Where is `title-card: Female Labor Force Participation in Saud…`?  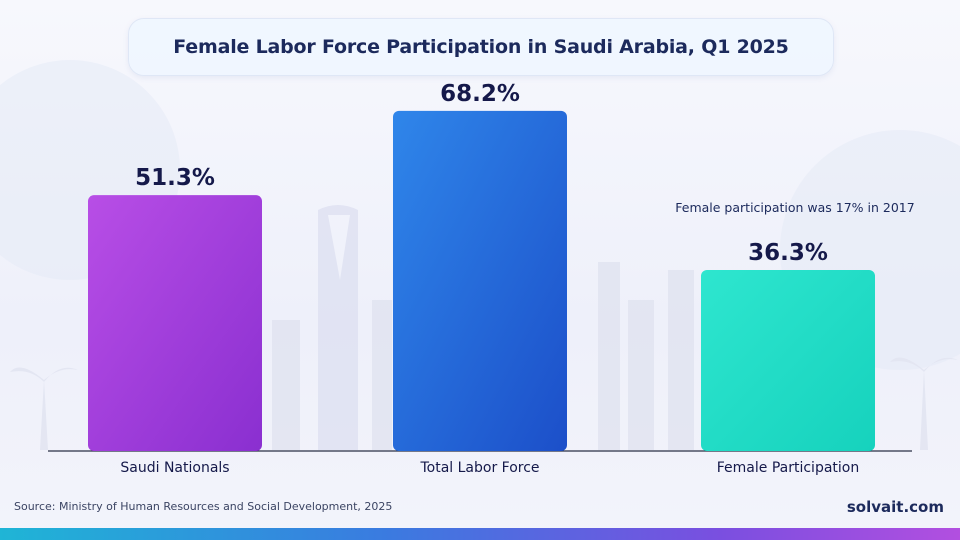 title-card: Female Labor Force Participation in Saud… is located at coordinates (481, 47).